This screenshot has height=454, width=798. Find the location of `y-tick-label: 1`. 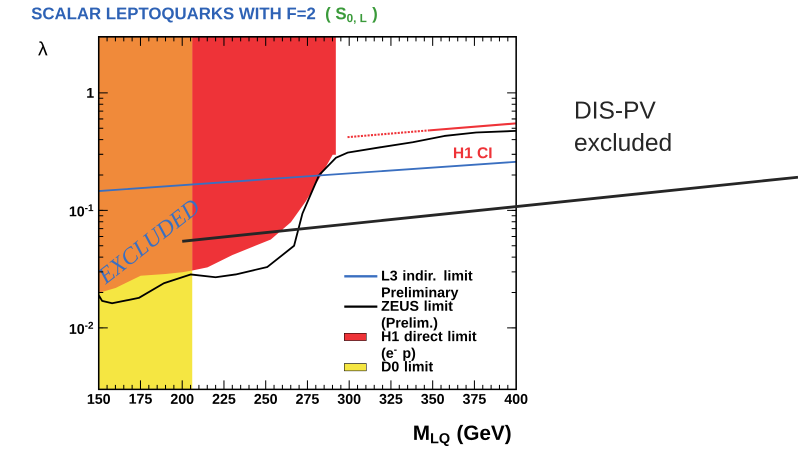

y-tick-label: 1 is located at coordinates (90, 93).